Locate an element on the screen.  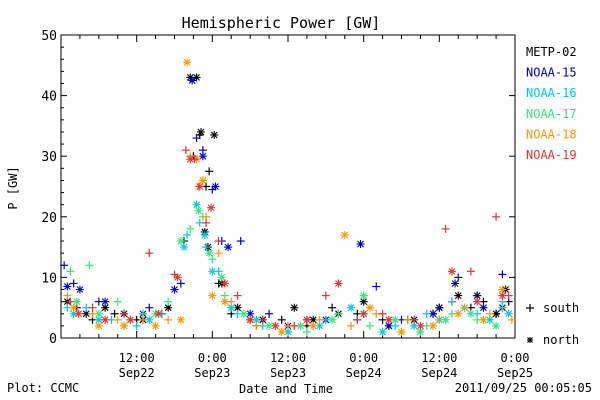
legend-north-label: north is located at coordinates (561, 340).